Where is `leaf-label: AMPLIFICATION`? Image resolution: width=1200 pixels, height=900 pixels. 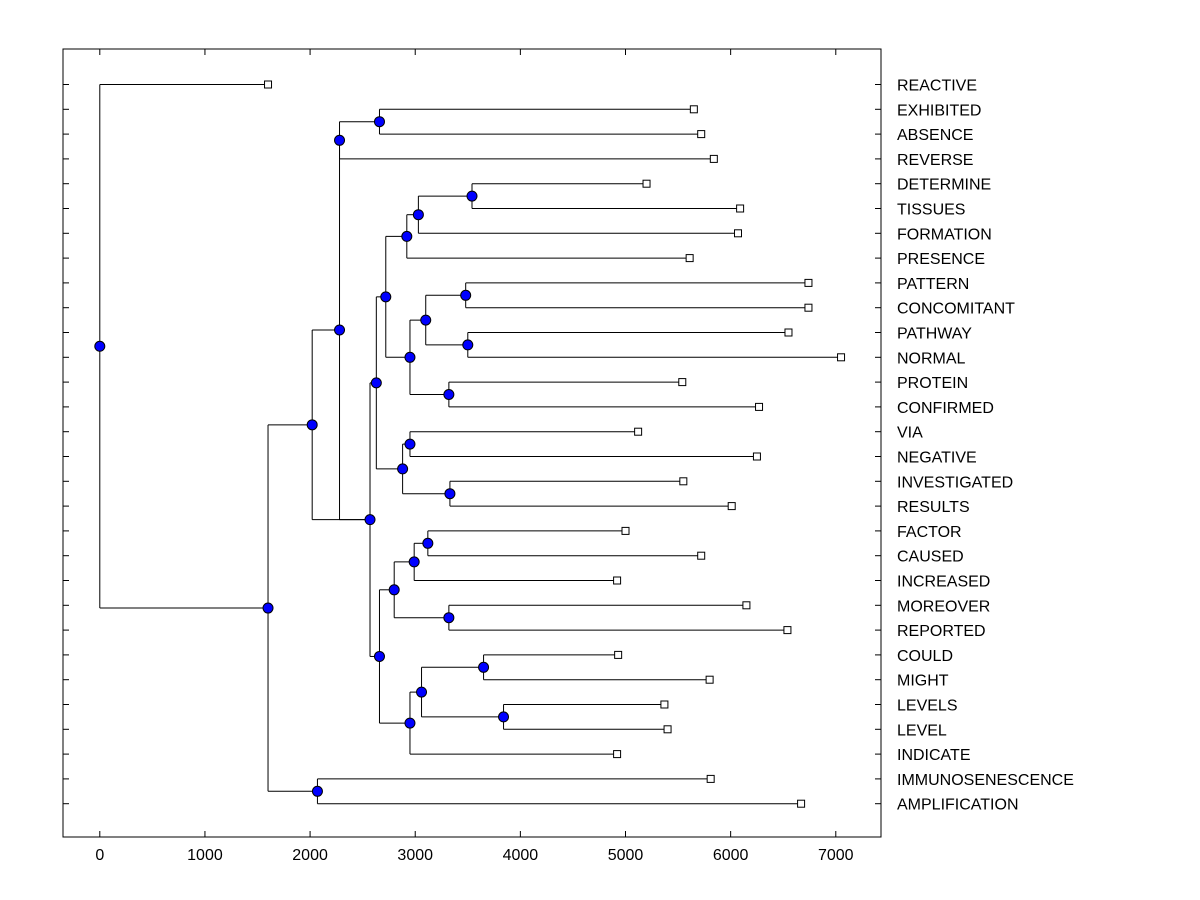 leaf-label: AMPLIFICATION is located at coordinates (958, 805).